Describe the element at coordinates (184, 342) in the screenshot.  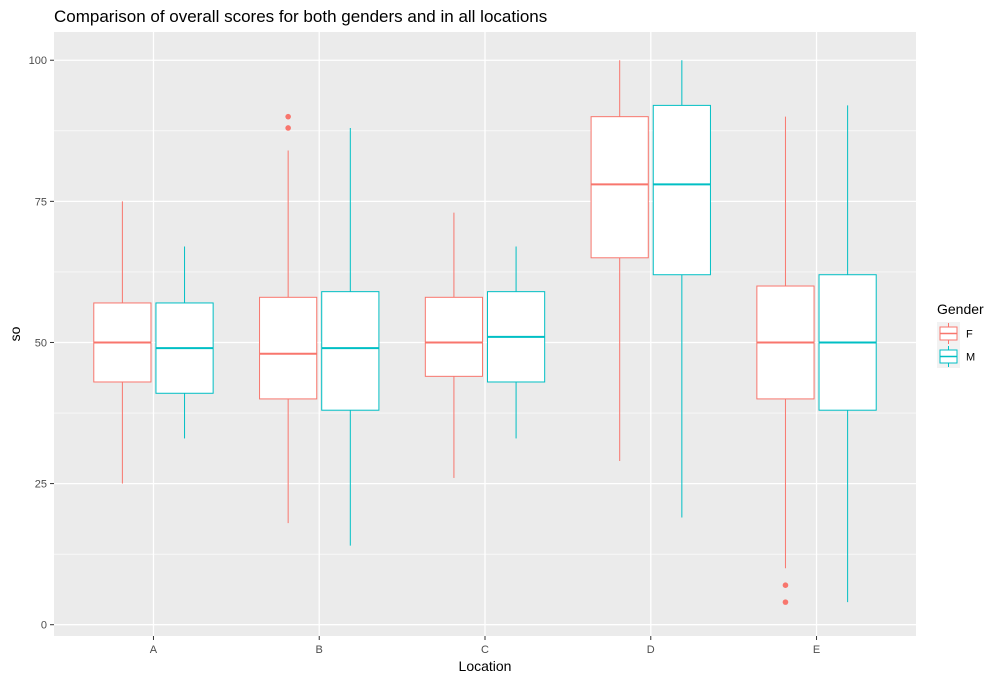
I see `box-M-A` at that location.